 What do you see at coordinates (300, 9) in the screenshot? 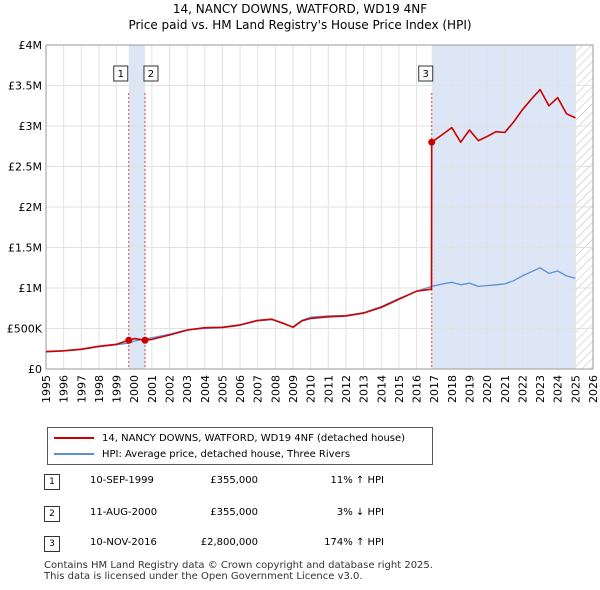
I see `chart-title: 14, NANCY DOWNS, WATFORD, WD19 4NF` at bounding box center [300, 9].